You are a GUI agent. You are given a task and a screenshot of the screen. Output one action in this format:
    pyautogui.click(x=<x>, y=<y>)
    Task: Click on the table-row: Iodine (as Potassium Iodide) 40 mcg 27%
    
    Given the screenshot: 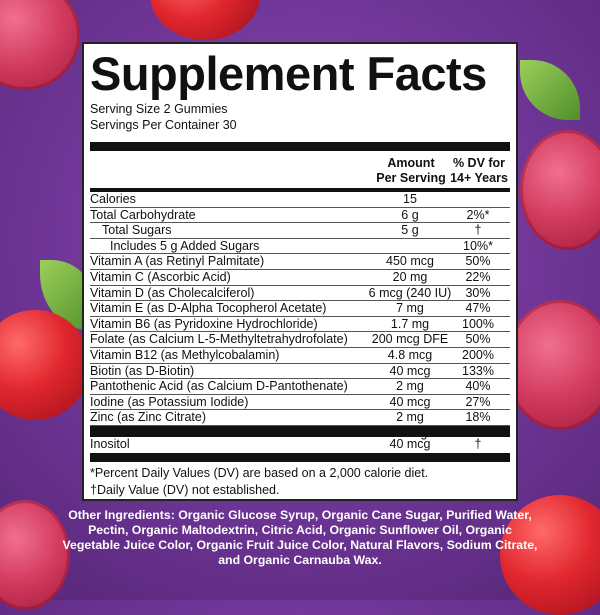 What is the action you would take?
    pyautogui.click(x=300, y=403)
    